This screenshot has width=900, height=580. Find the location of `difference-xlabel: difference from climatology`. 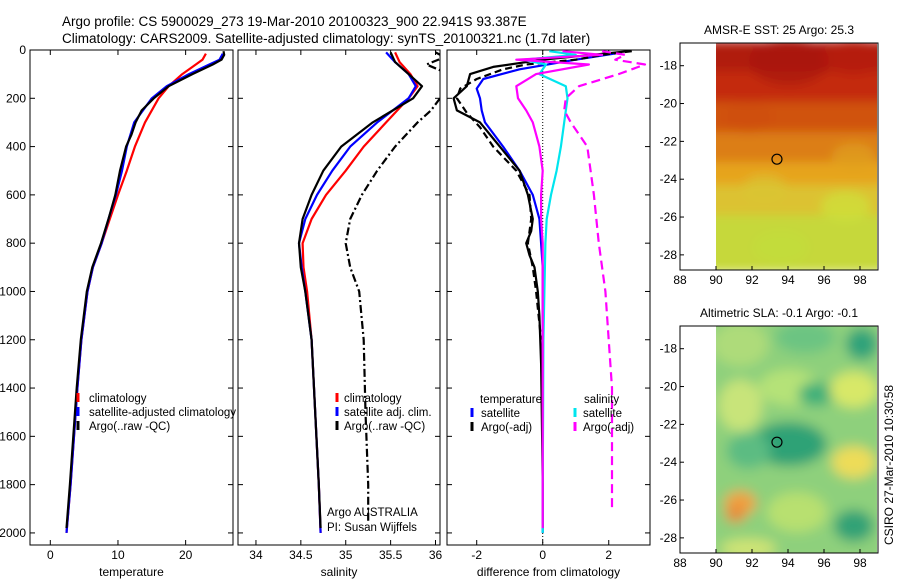

difference-xlabel: difference from climatology is located at coordinates (548, 572).